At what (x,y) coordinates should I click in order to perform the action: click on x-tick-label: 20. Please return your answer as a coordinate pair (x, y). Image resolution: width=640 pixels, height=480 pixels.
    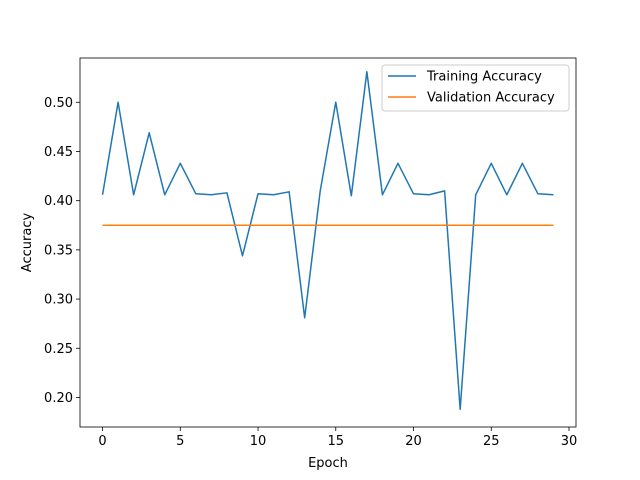
    Looking at the image, I should click on (413, 441).